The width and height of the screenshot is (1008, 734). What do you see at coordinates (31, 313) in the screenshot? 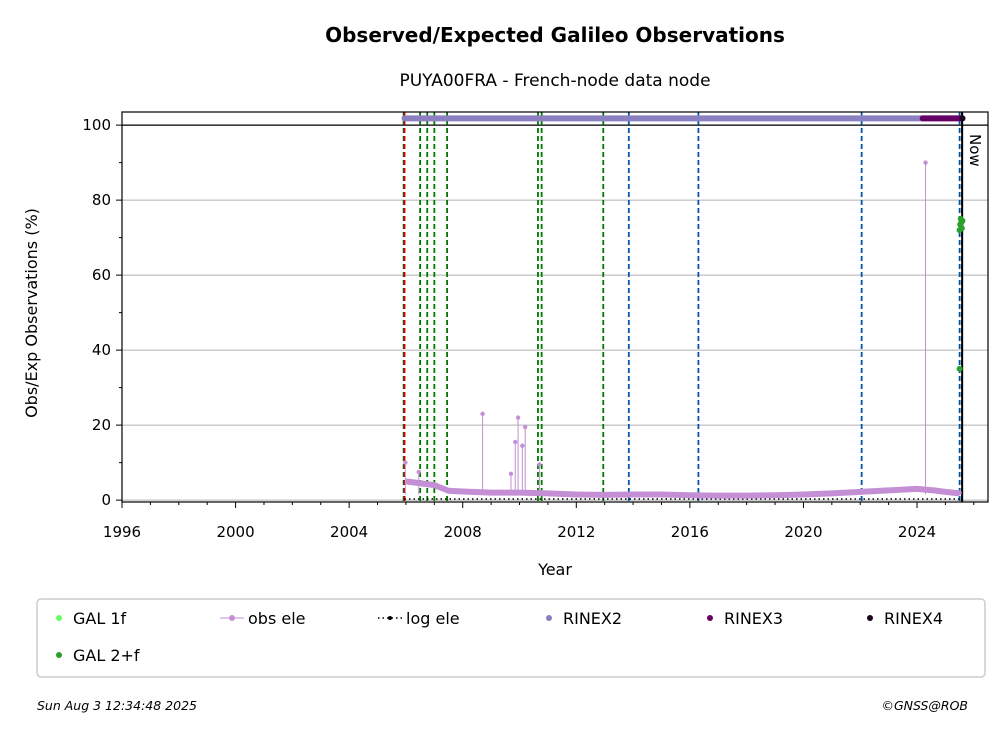
I see `y-axis-label: Obs/Exp Observations (%)` at bounding box center [31, 313].